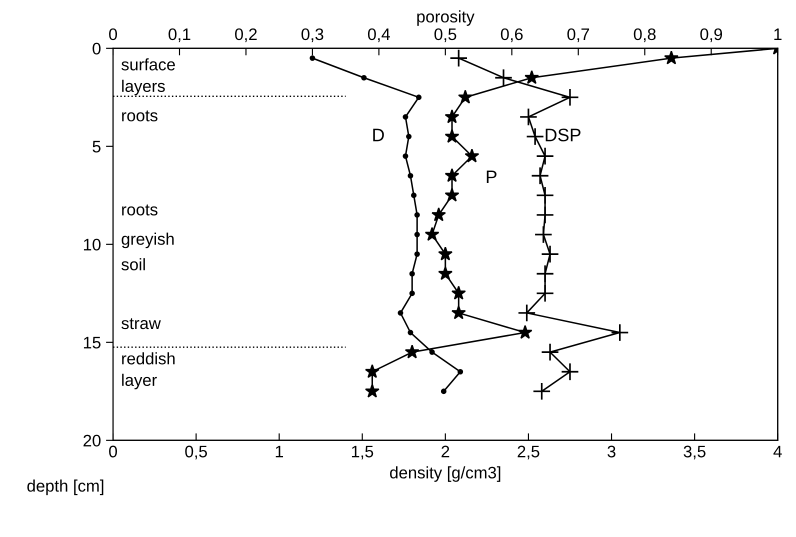 This screenshot has height=537, width=796. What do you see at coordinates (446, 452) in the screenshot?
I see `x-tick-label: 2` at bounding box center [446, 452].